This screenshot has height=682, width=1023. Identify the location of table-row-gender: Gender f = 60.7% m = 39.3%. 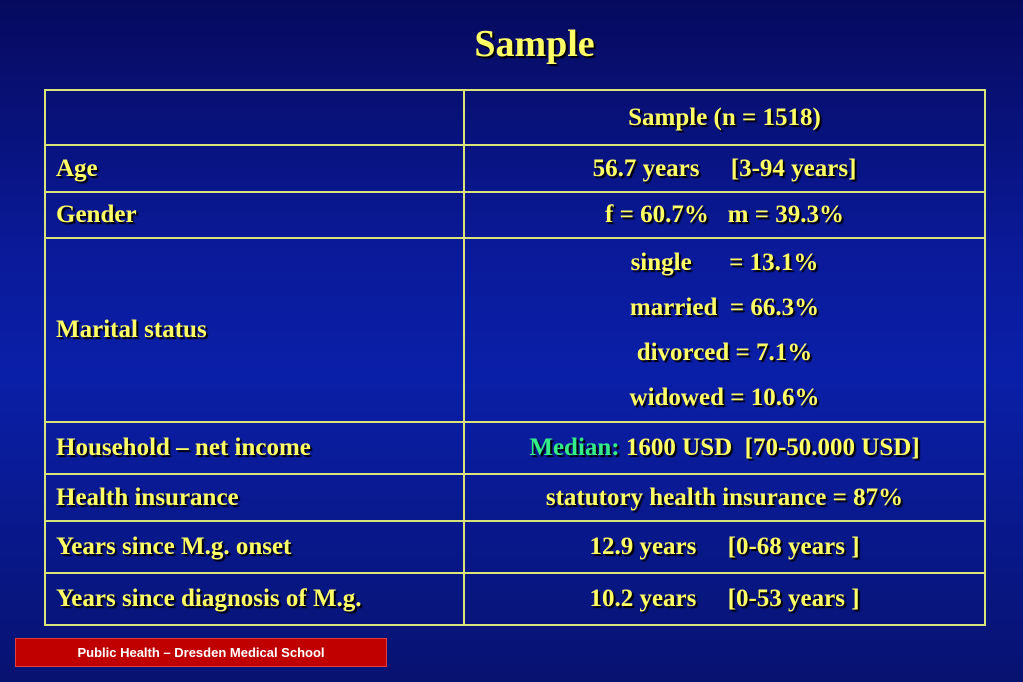
(515, 215).